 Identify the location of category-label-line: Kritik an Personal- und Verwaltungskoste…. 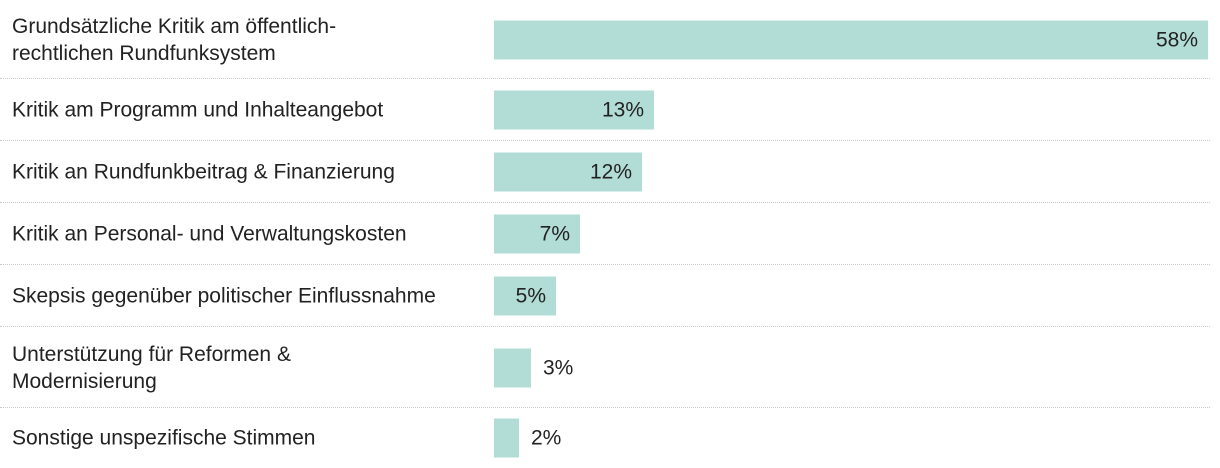
(209, 234).